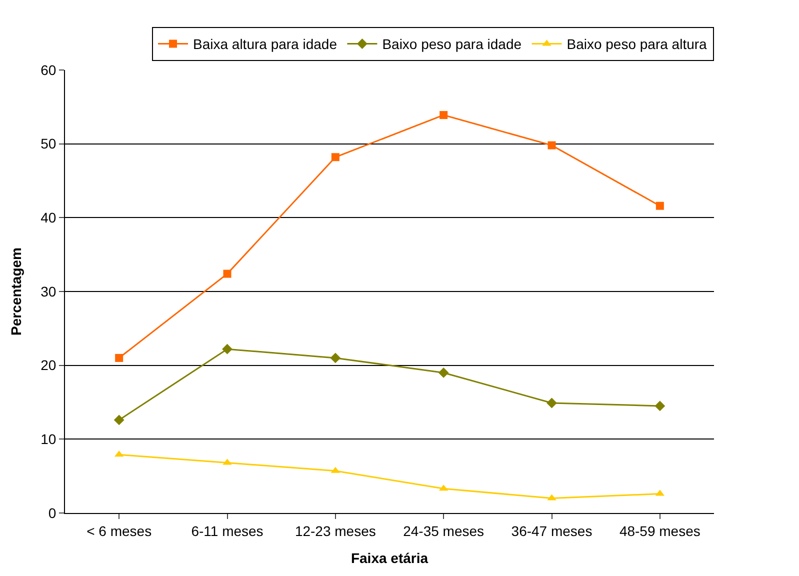 This screenshot has height=576, width=799. What do you see at coordinates (48, 439) in the screenshot?
I see `y-tick-label: 10` at bounding box center [48, 439].